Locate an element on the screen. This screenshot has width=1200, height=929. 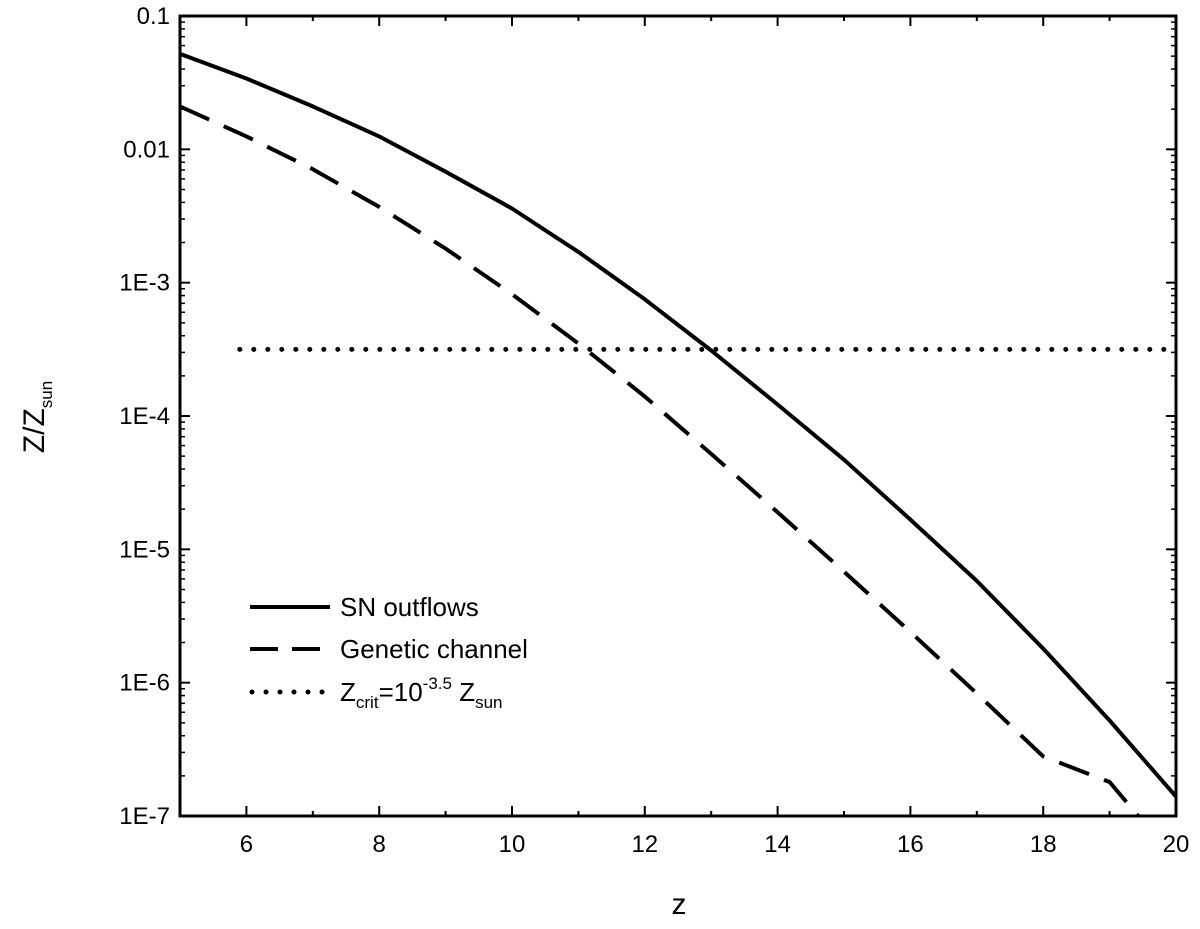
x-tick-label: 18 is located at coordinates (1043, 844).